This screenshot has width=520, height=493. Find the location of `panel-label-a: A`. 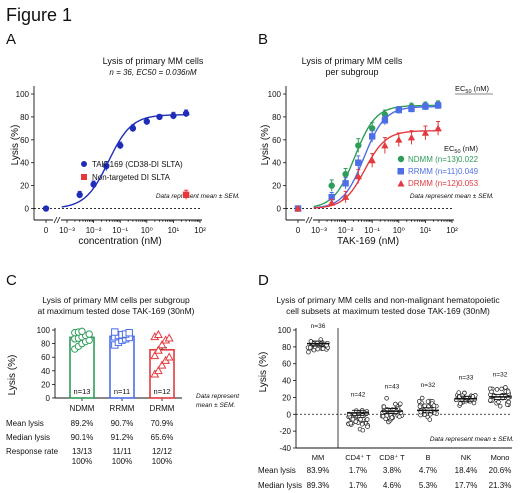

panel-label-a: A is located at coordinates (11, 39).